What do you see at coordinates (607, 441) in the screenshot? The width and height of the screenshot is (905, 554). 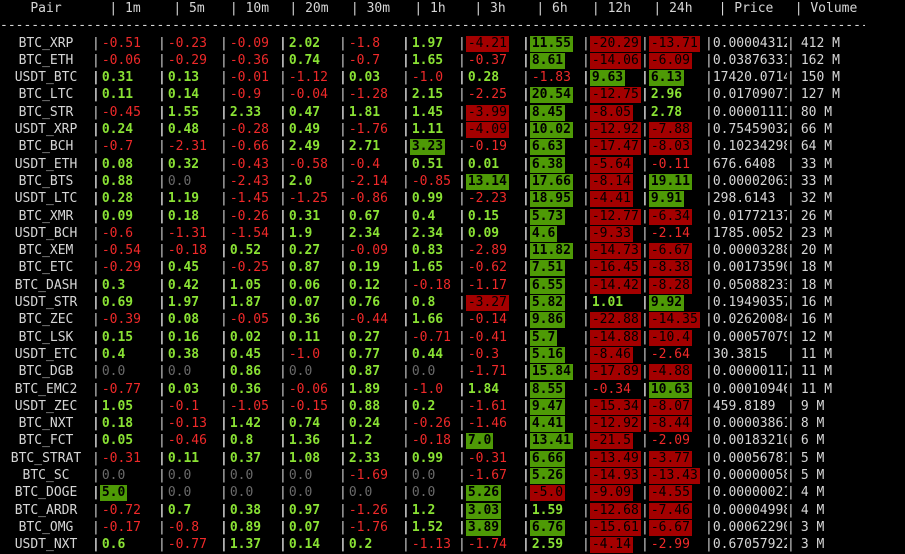 I see `change-cell-12h: | -21.5` at bounding box center [607, 441].